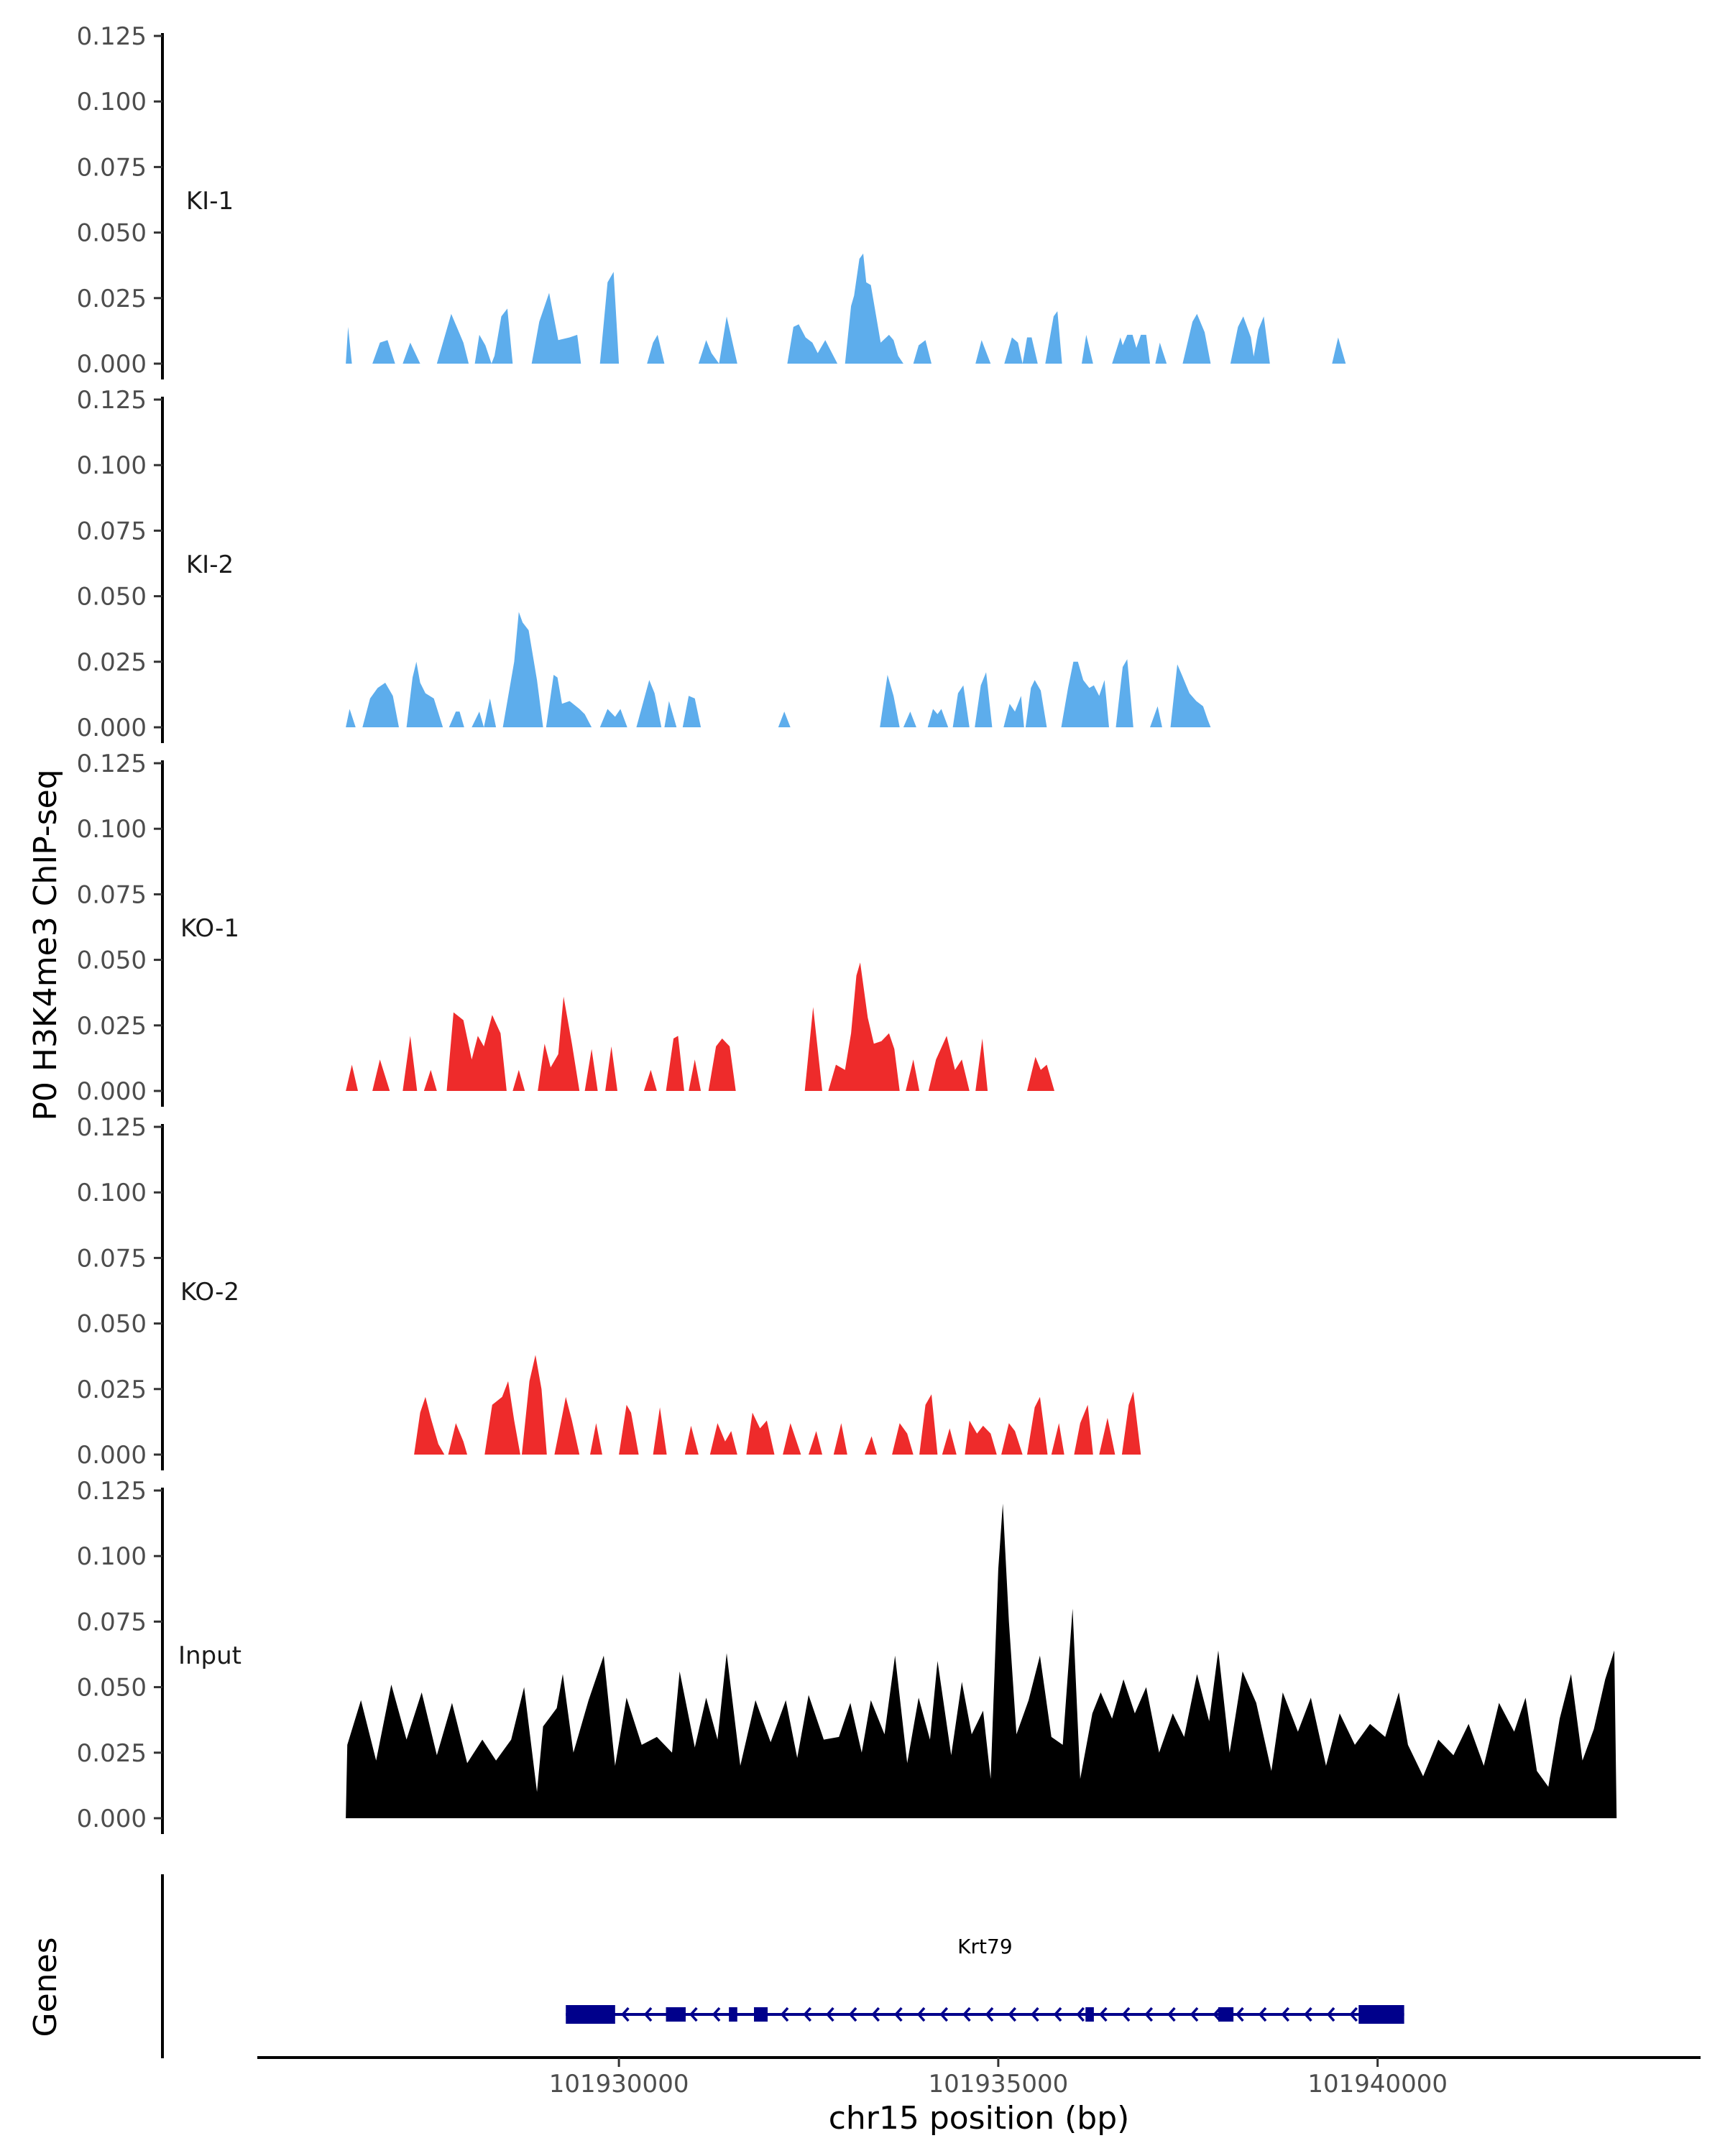 The width and height of the screenshot is (1725, 2156). I want to click on track-label-ko-2: KO-2, so click(209, 1292).